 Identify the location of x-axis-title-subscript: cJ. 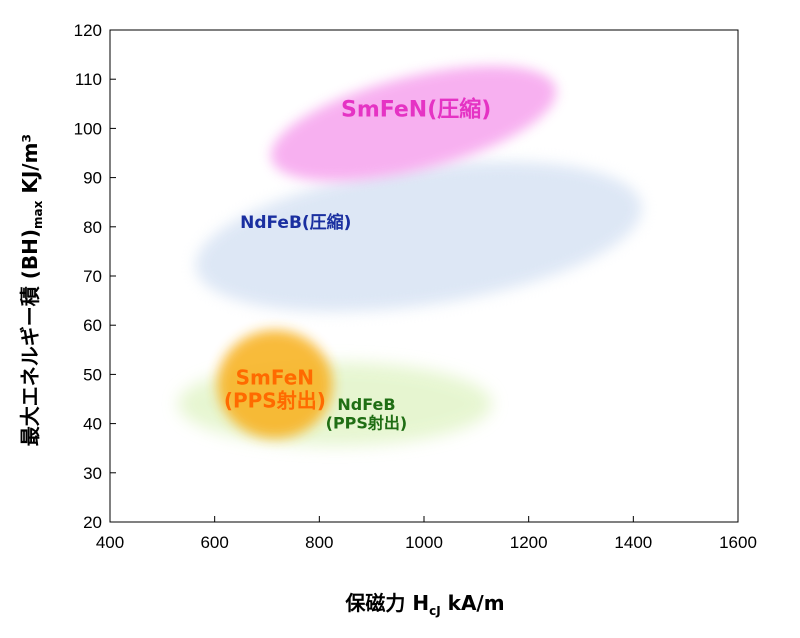
(435, 611).